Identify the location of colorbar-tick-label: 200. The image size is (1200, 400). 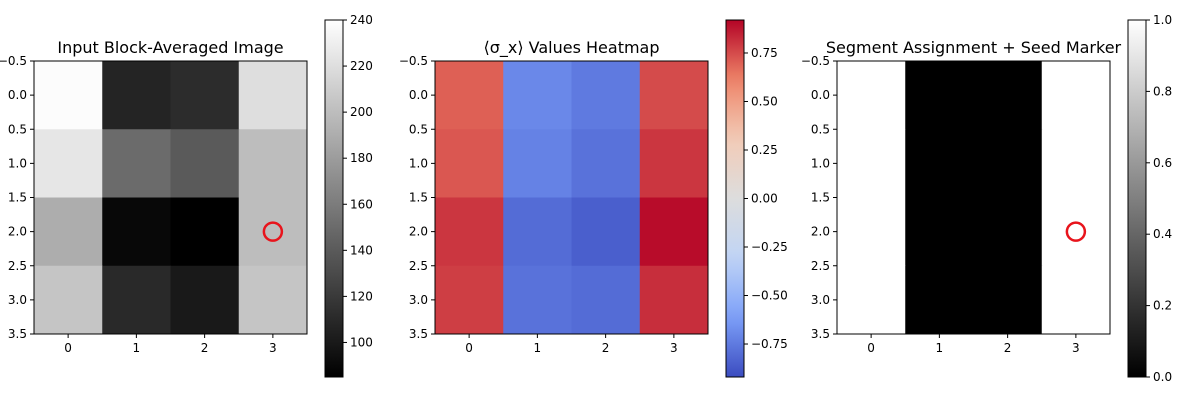
(361, 112).